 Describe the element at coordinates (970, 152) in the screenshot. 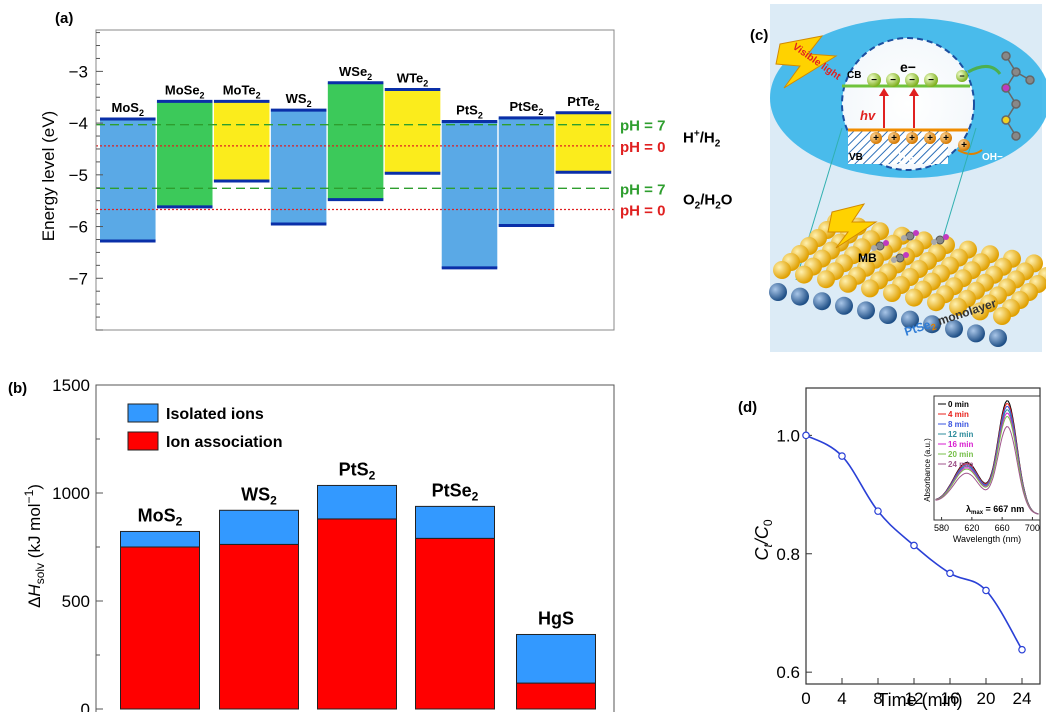

I see `oh-arrow` at that location.